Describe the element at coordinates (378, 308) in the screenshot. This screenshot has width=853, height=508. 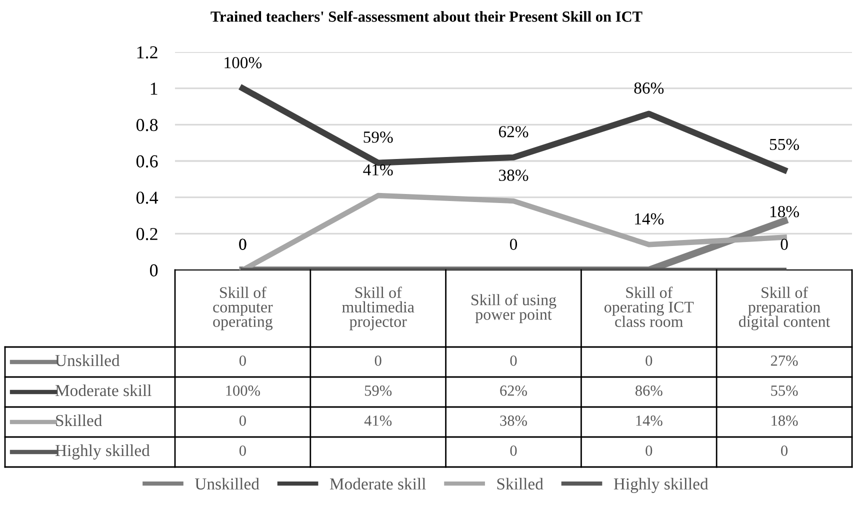
I see `x-tick-label: Skill of multimedia projector` at that location.